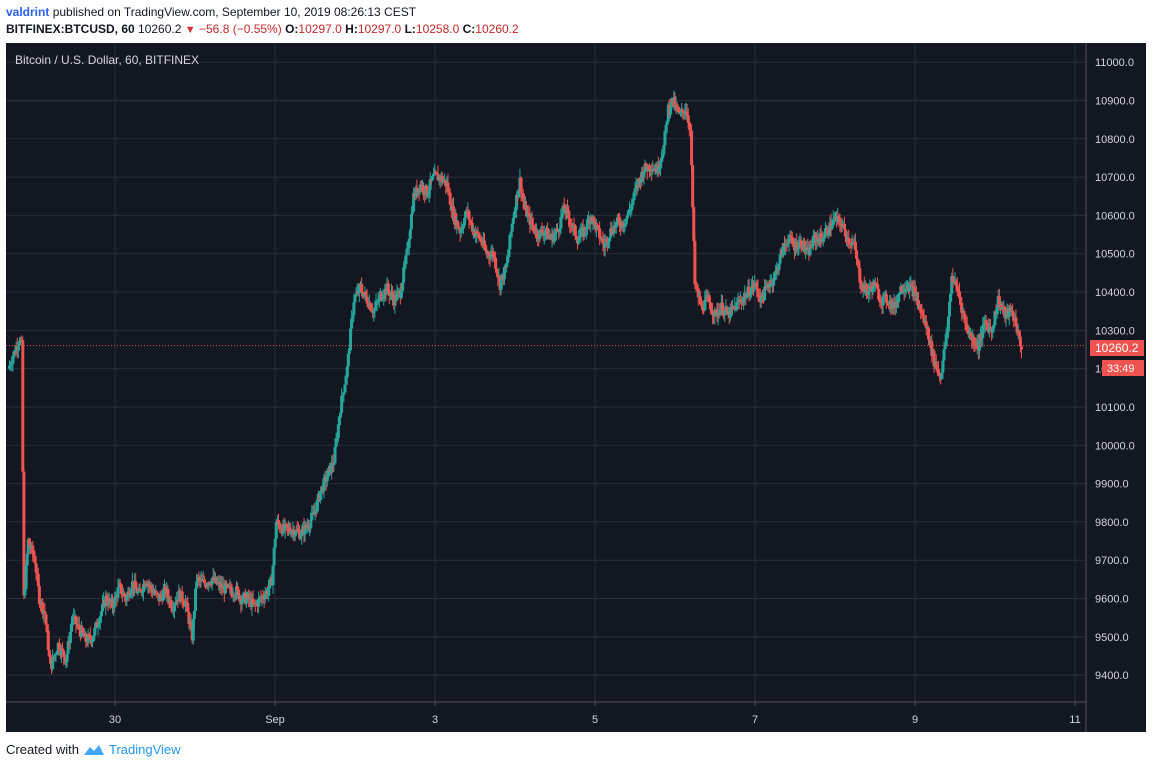 This screenshot has width=1153, height=768. What do you see at coordinates (915, 720) in the screenshot?
I see `x-tick-label: 9` at bounding box center [915, 720].